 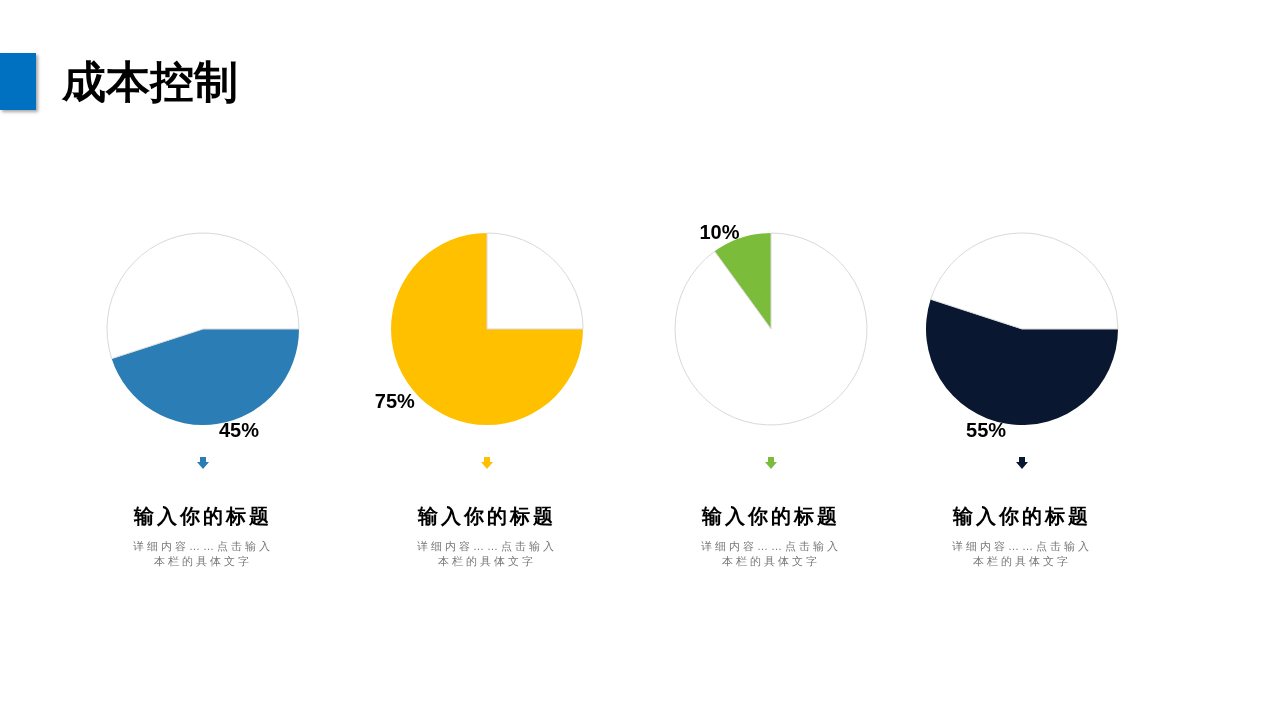 What do you see at coordinates (395, 401) in the screenshot?
I see `data-label: 75%` at bounding box center [395, 401].